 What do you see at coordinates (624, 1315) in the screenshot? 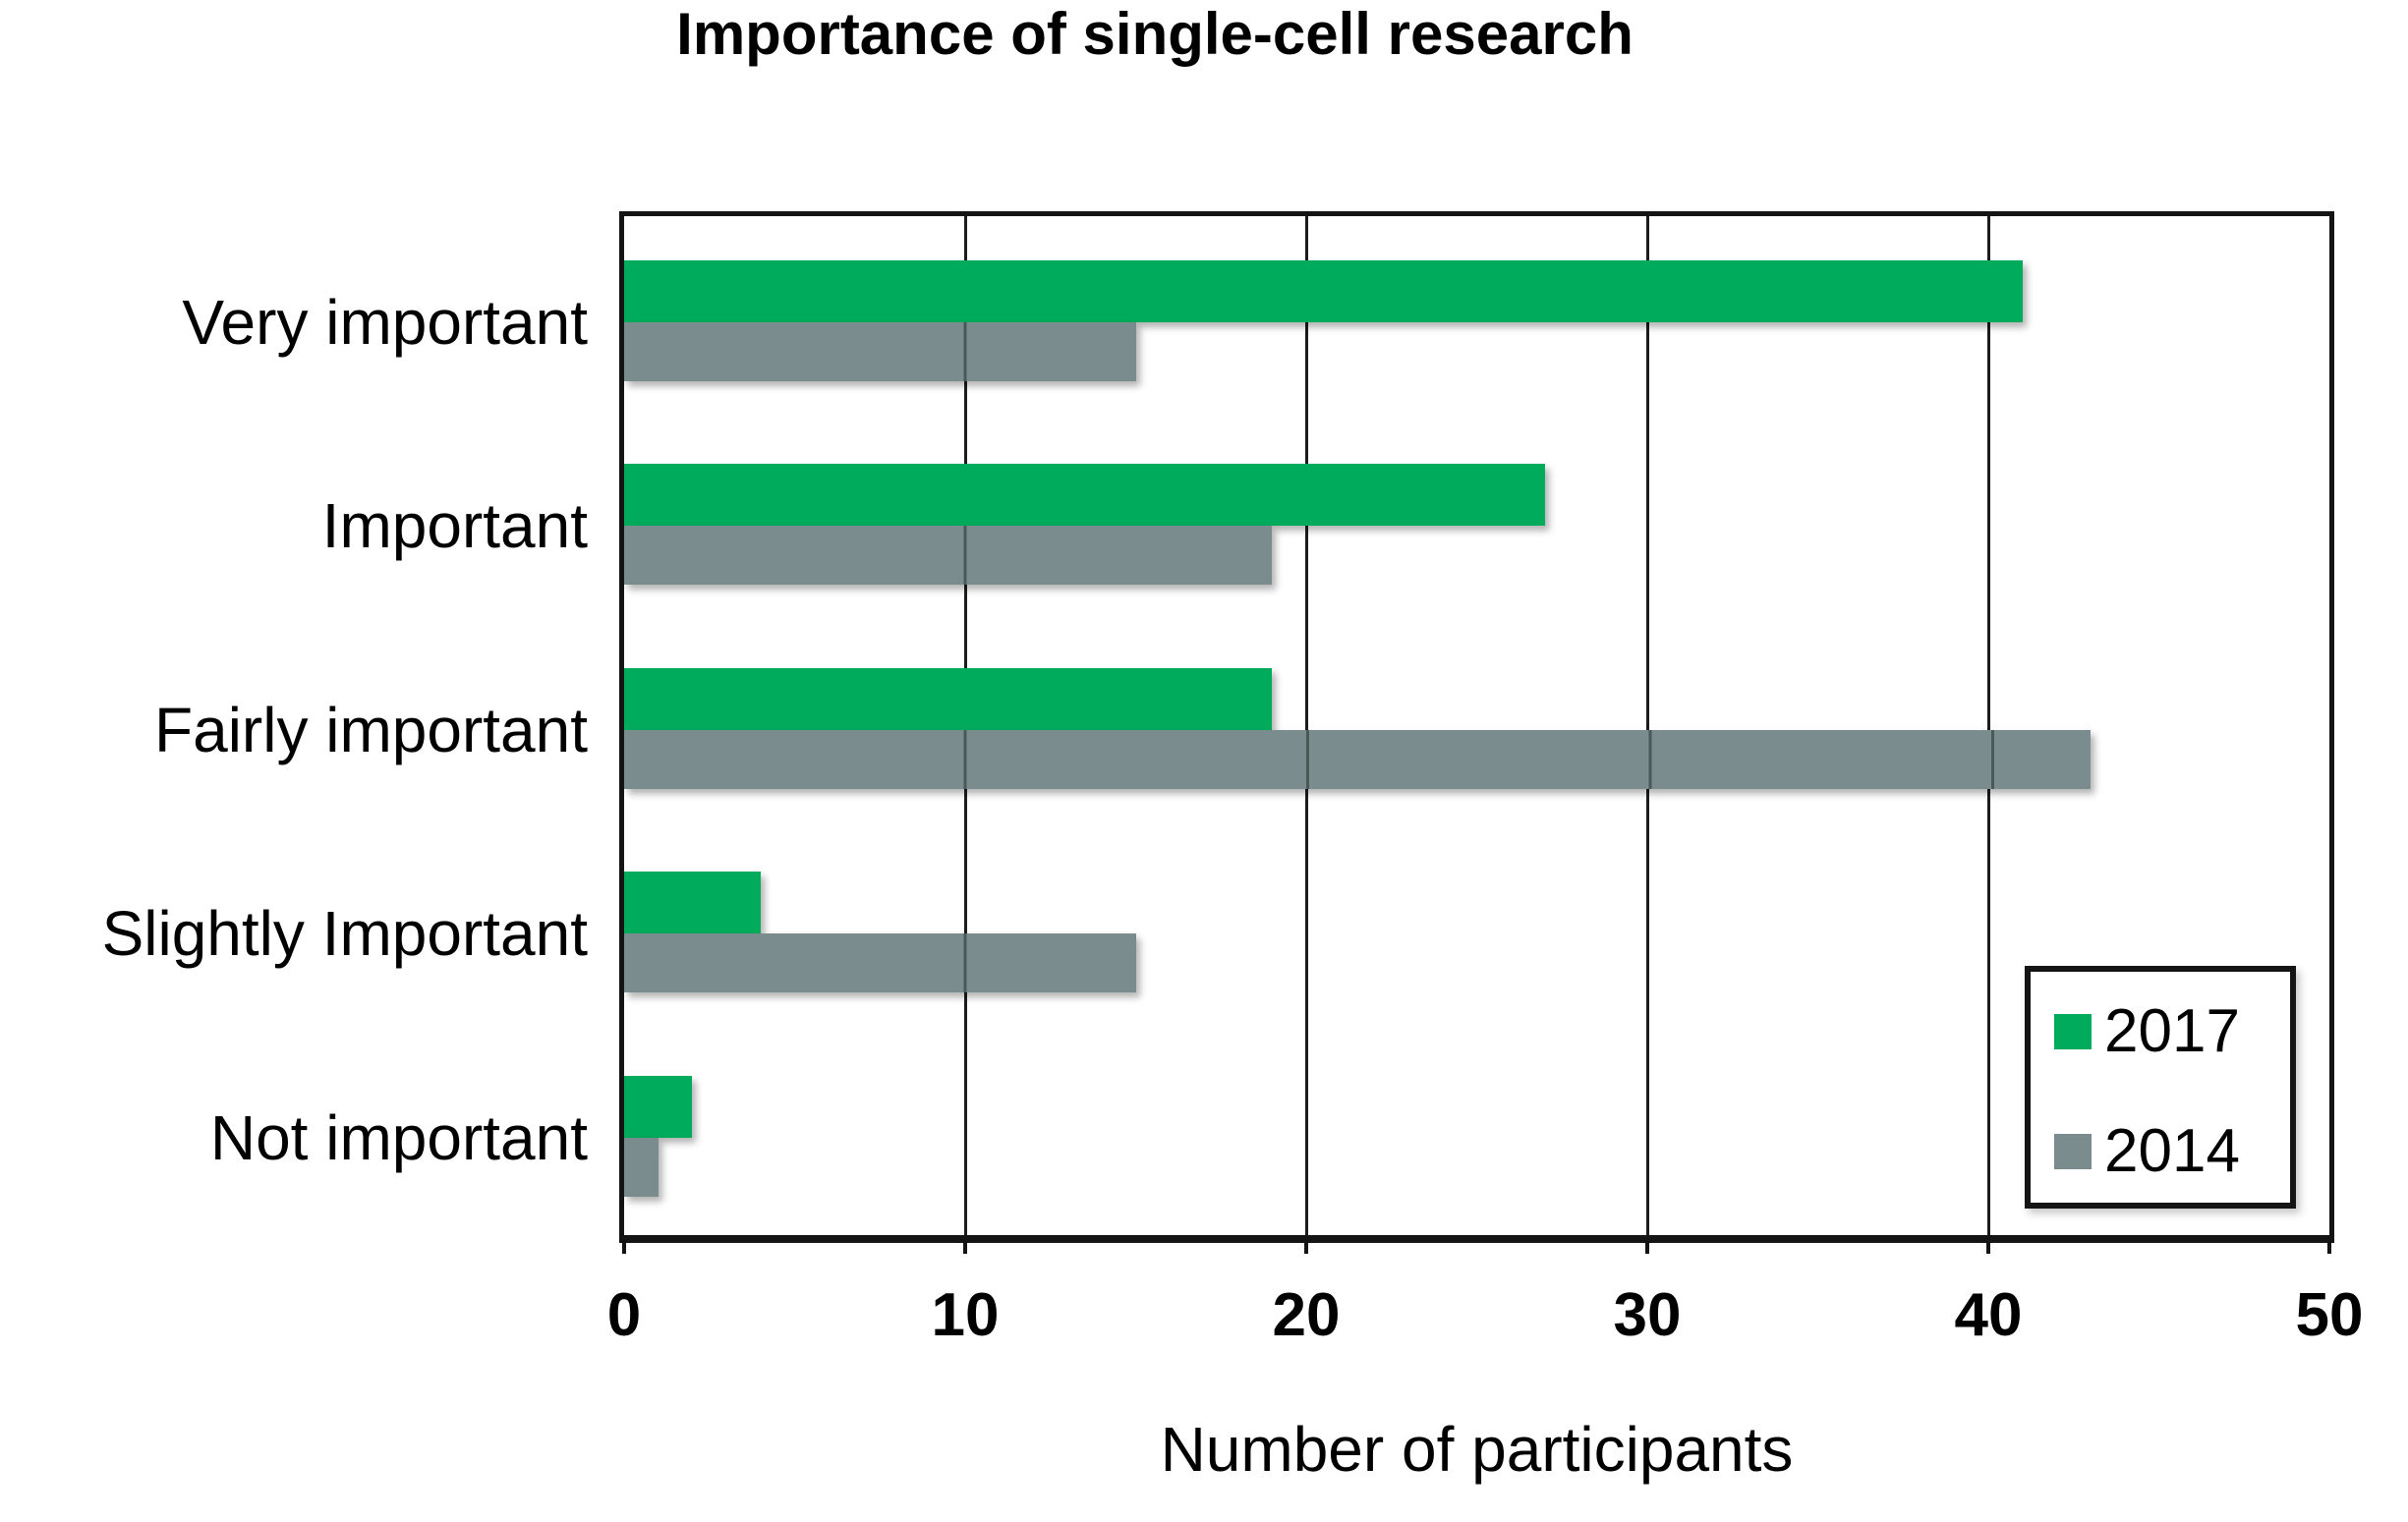
I see `x-tick-label: 0` at bounding box center [624, 1315].